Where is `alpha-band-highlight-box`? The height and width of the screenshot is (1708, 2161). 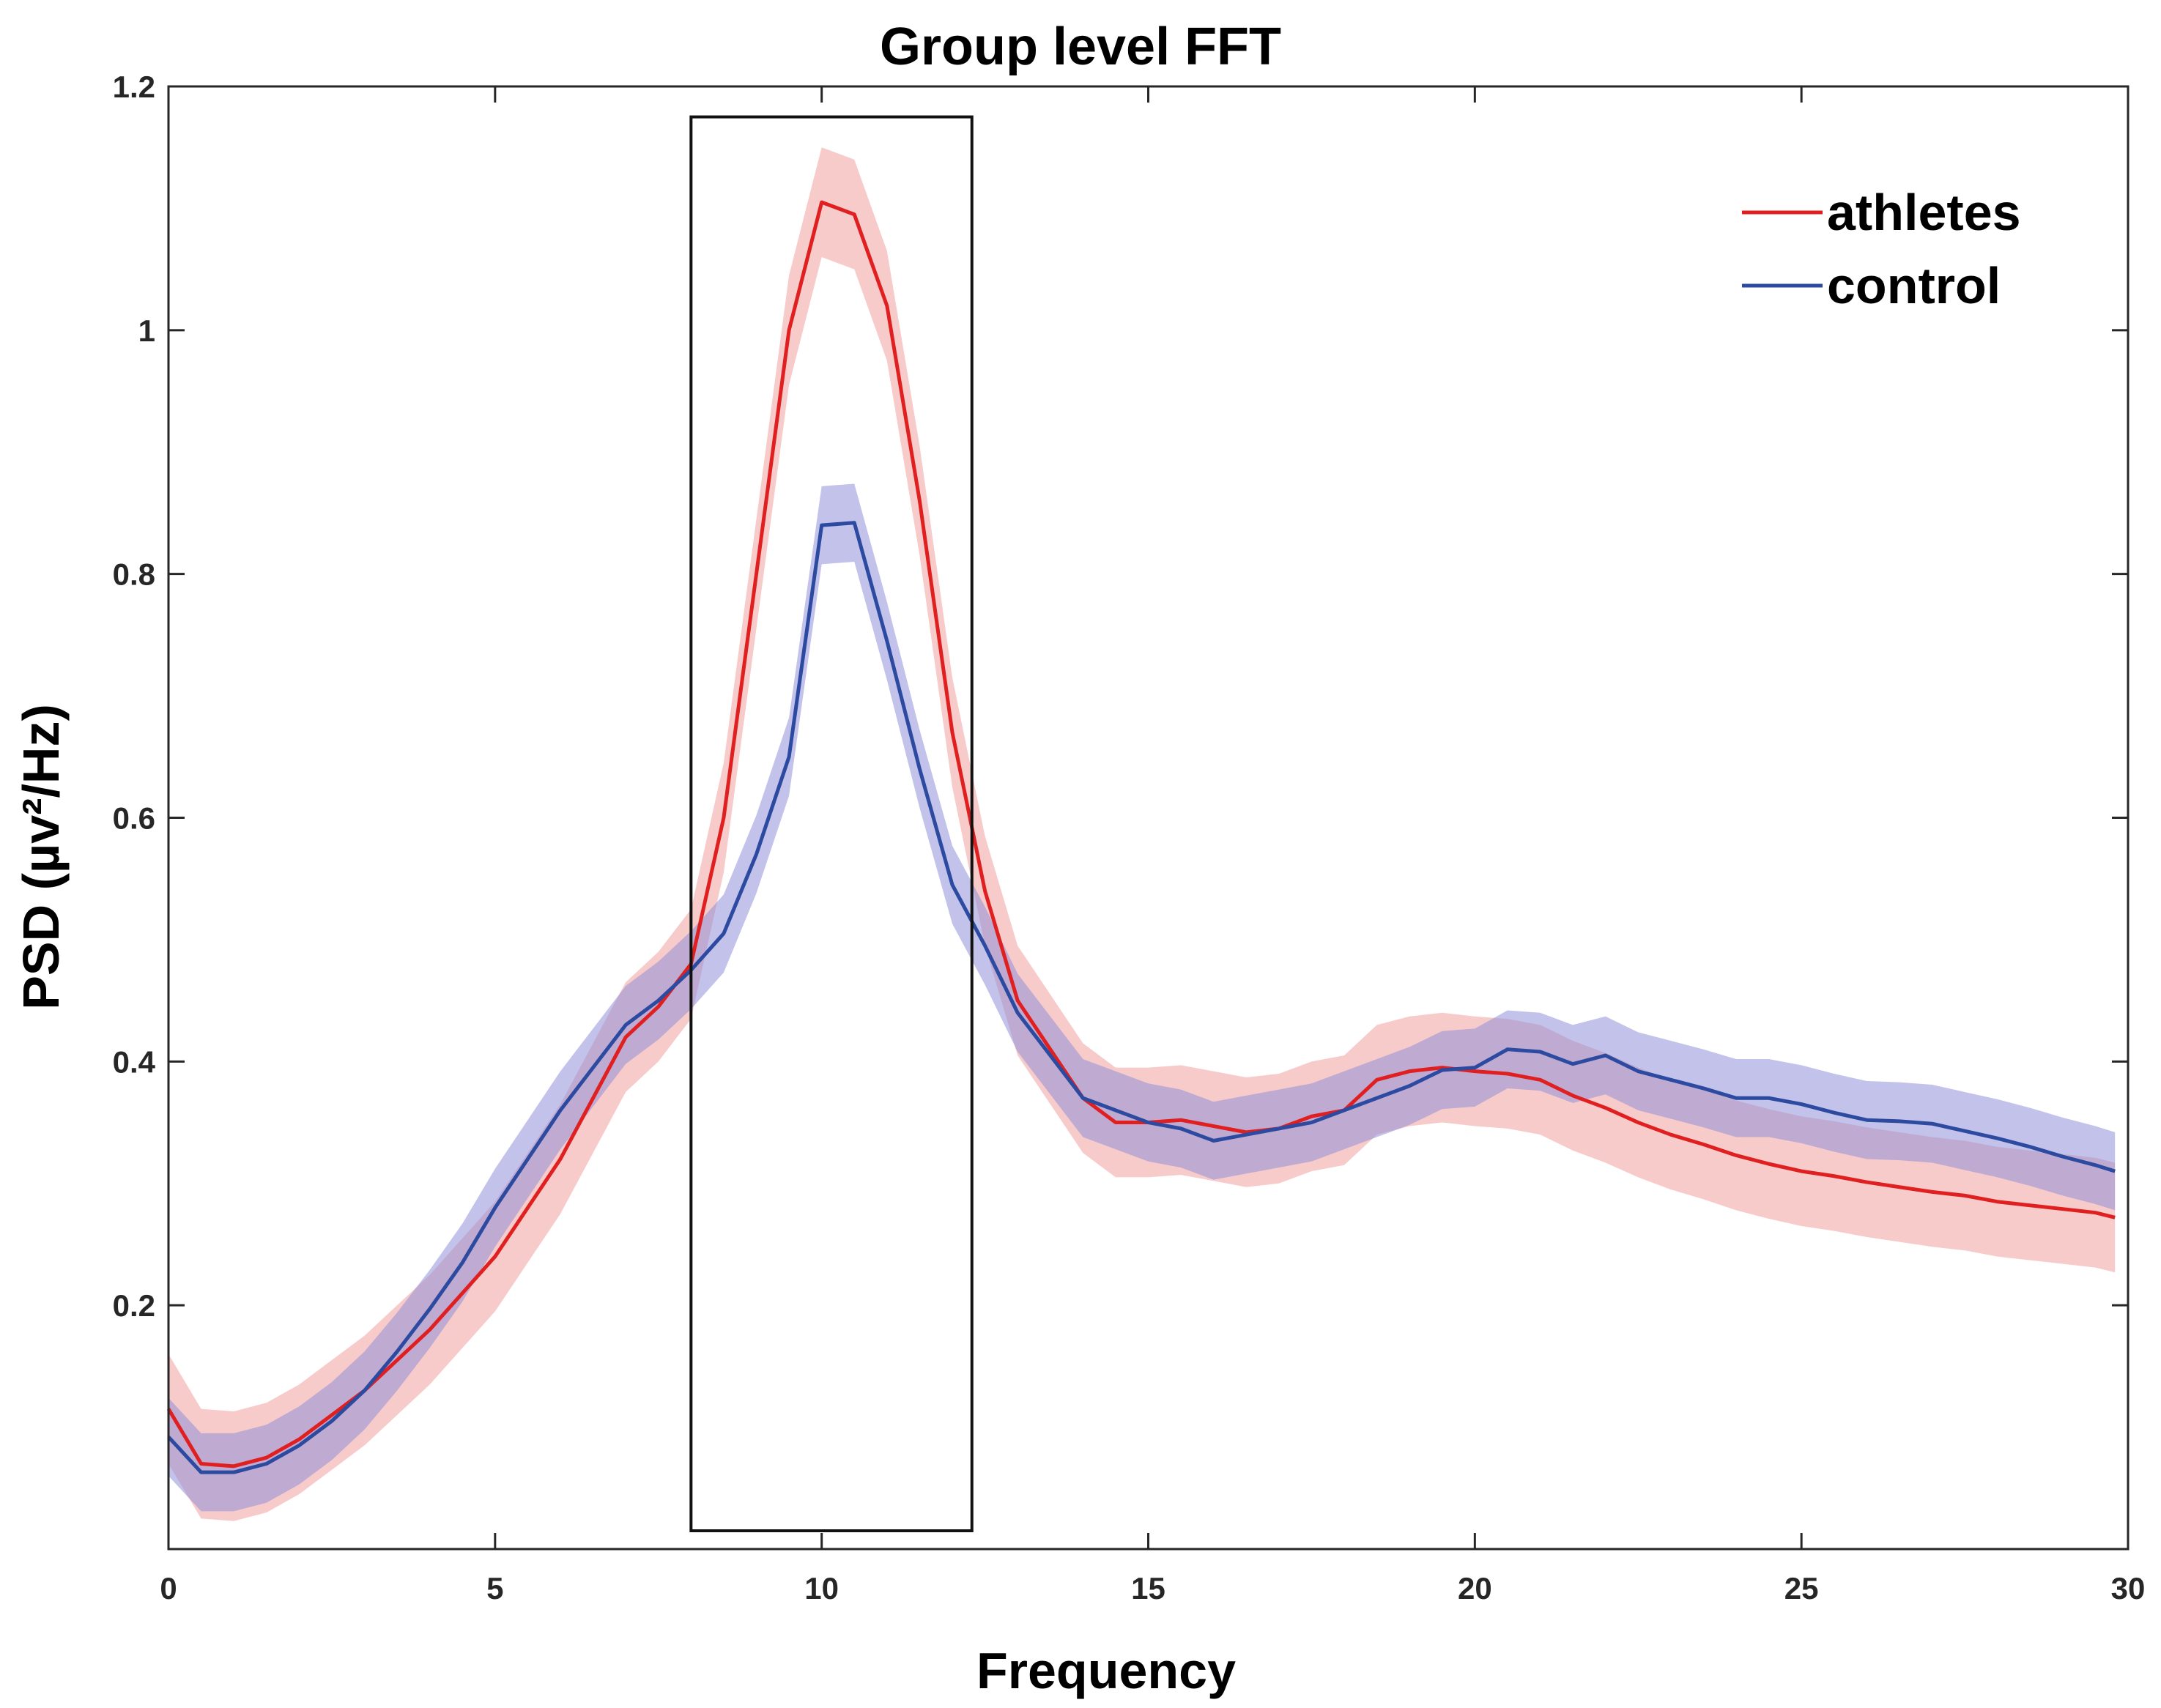
alpha-band-highlight-box is located at coordinates (831, 824).